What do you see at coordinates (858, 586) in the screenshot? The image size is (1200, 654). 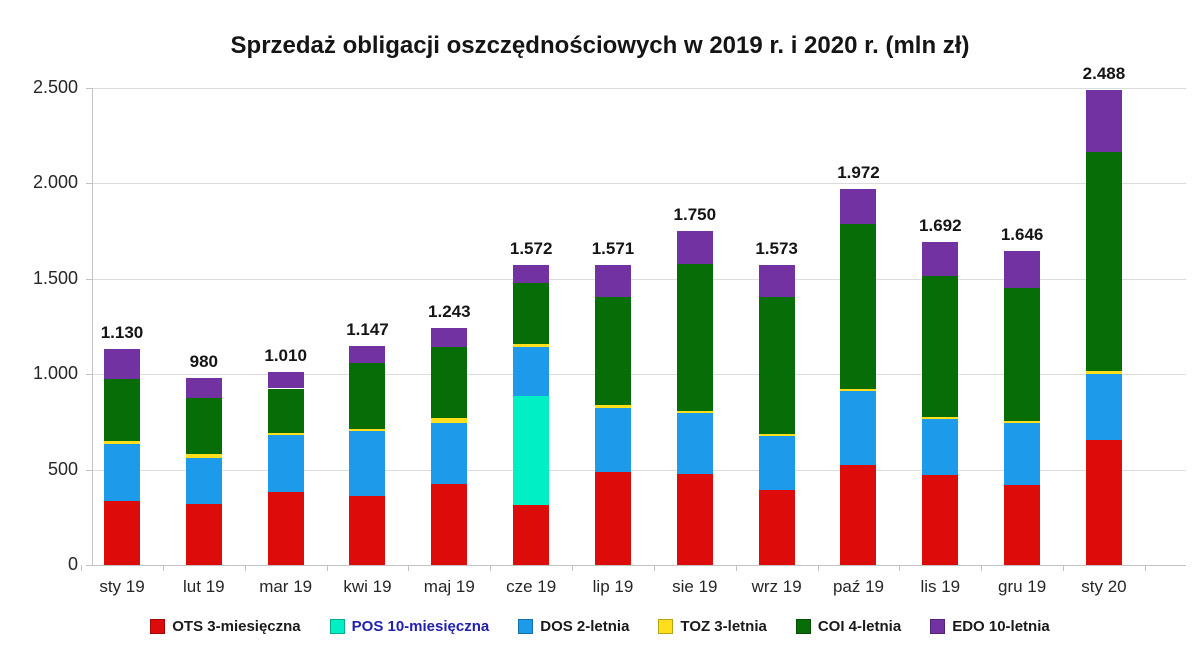 I see `x-axis-label: paź 19` at bounding box center [858, 586].